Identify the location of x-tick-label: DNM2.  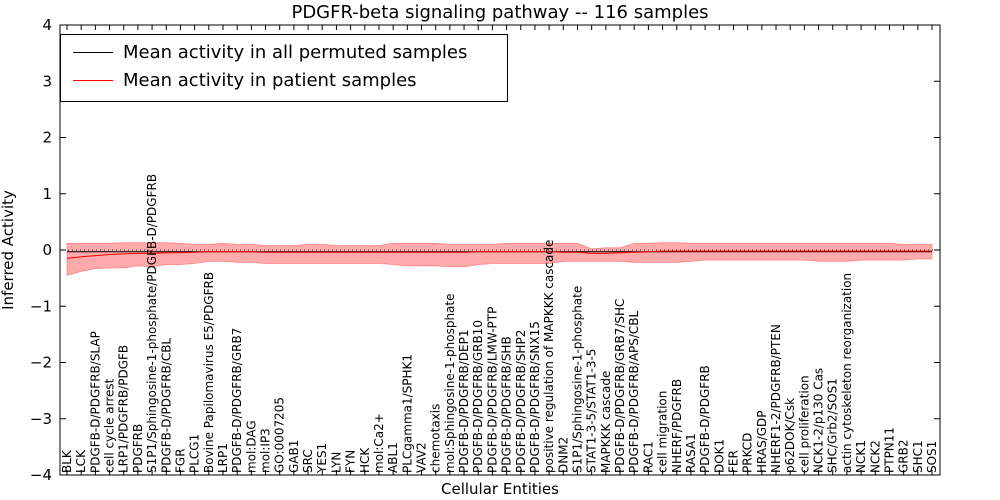
(563, 455).